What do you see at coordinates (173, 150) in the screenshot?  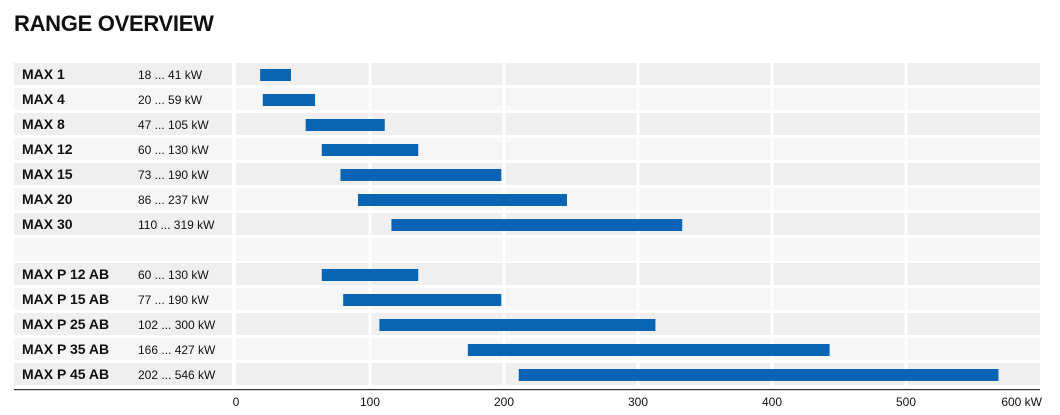 I see `row-range-0-3: 60 ... 130 kW` at bounding box center [173, 150].